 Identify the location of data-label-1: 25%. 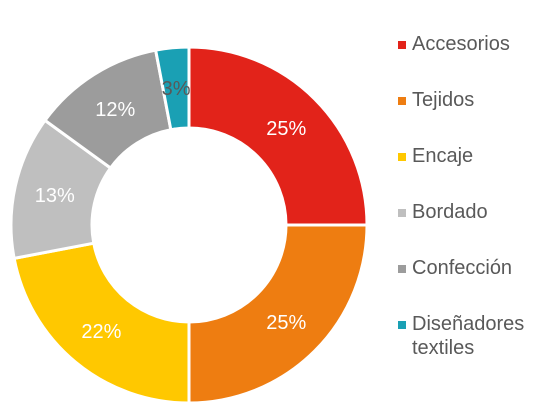
(286, 129).